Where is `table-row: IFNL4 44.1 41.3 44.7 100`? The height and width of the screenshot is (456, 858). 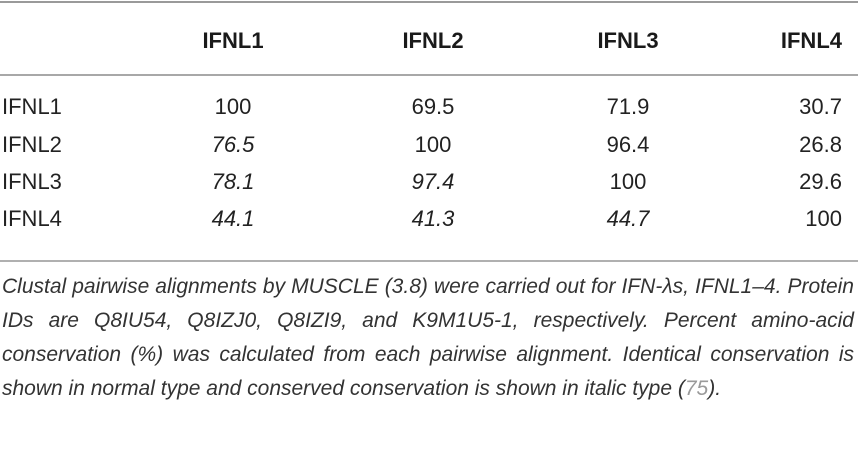 table-row: IFNL4 44.1 41.3 44.7 100 is located at coordinates (429, 218).